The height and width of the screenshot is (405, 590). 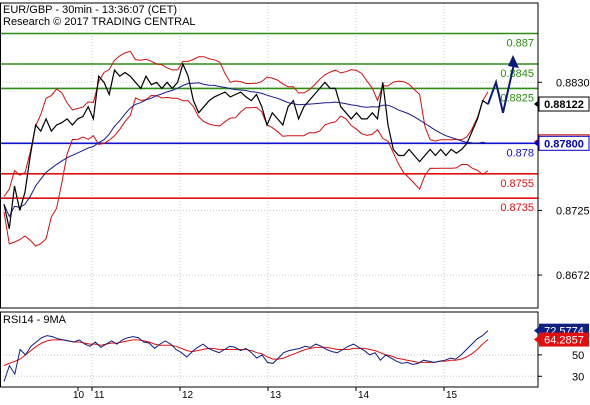 I want to click on x-tick-label: 15, so click(x=452, y=395).